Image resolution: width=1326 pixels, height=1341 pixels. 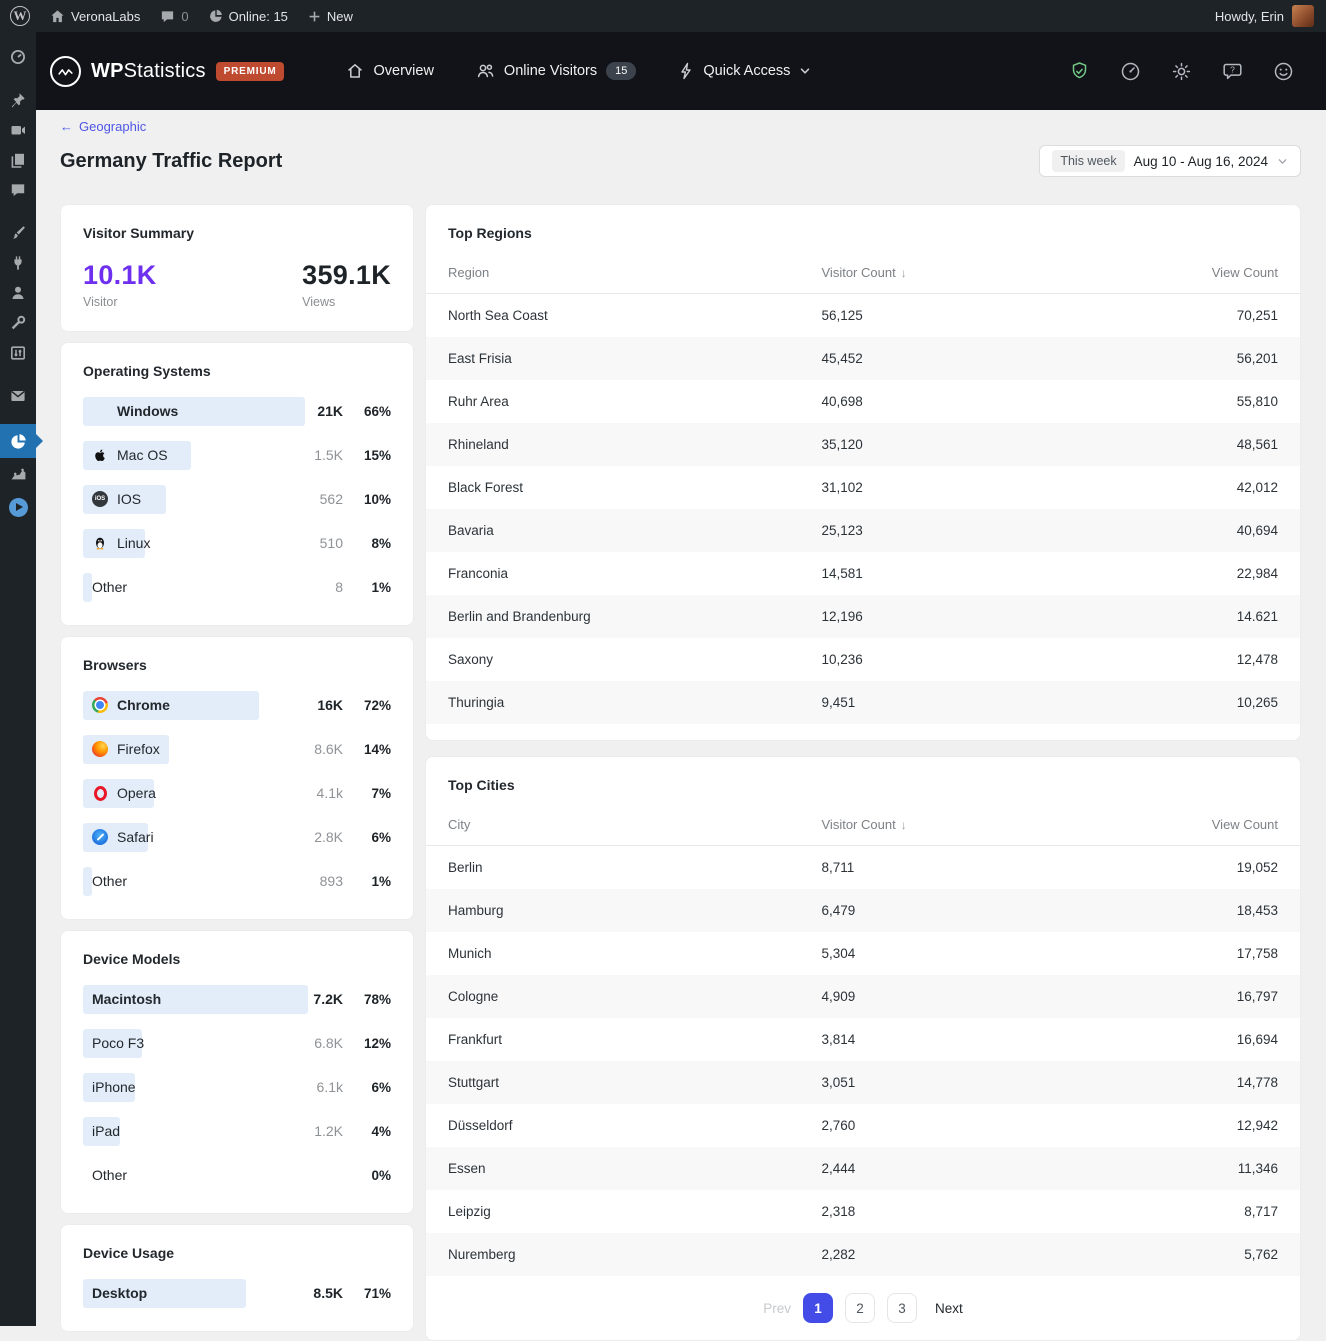 I want to click on sidebar-item-tools, so click(x=18, y=323).